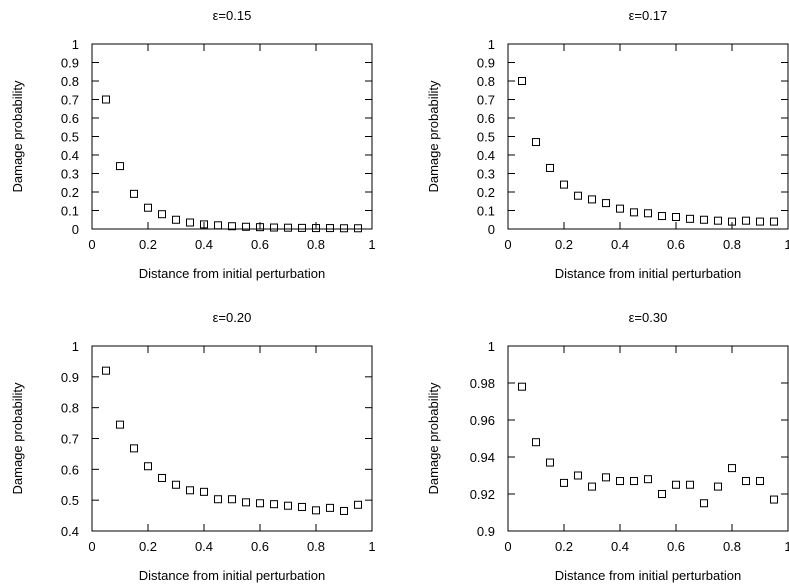 This screenshot has width=789, height=586. I want to click on y-tick-label: 0.7, so click(70, 439).